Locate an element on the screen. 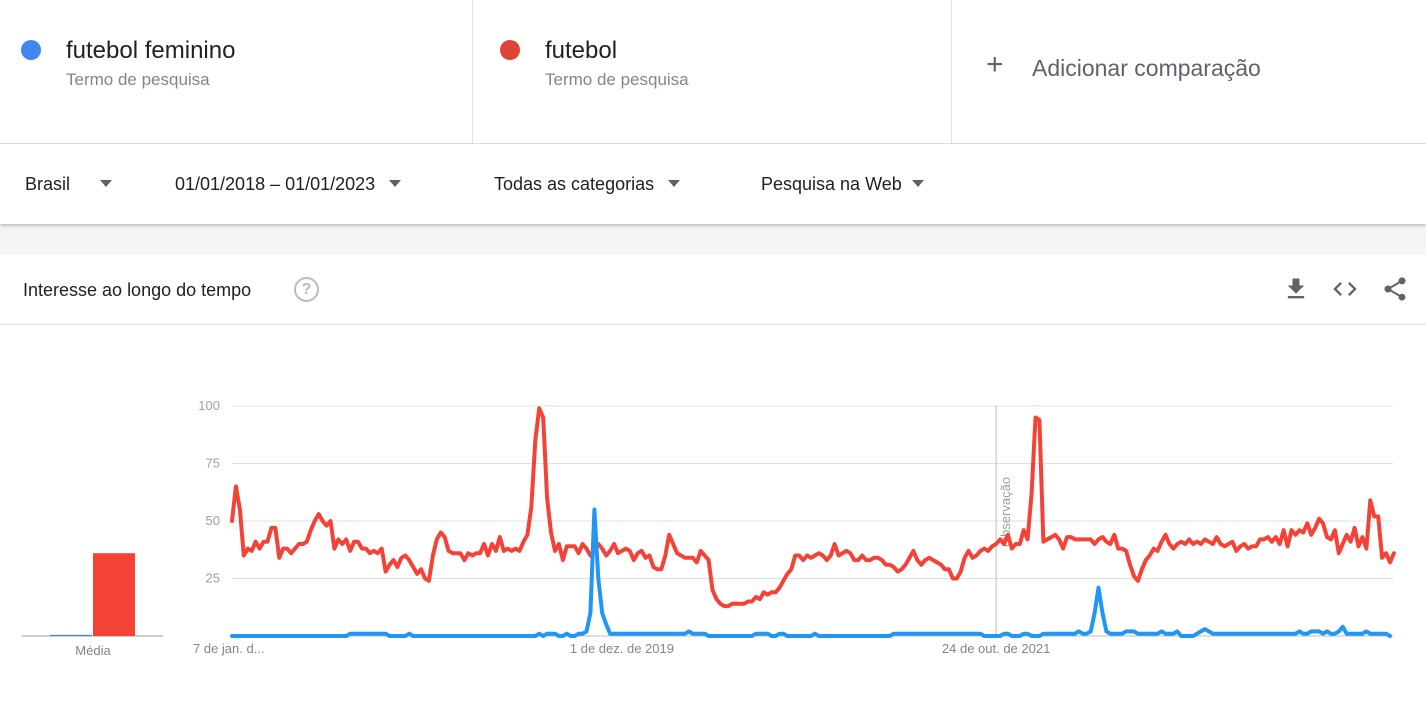 The image size is (1426, 721). search-type-dropdown: Pesquisa na Web is located at coordinates (842, 184).